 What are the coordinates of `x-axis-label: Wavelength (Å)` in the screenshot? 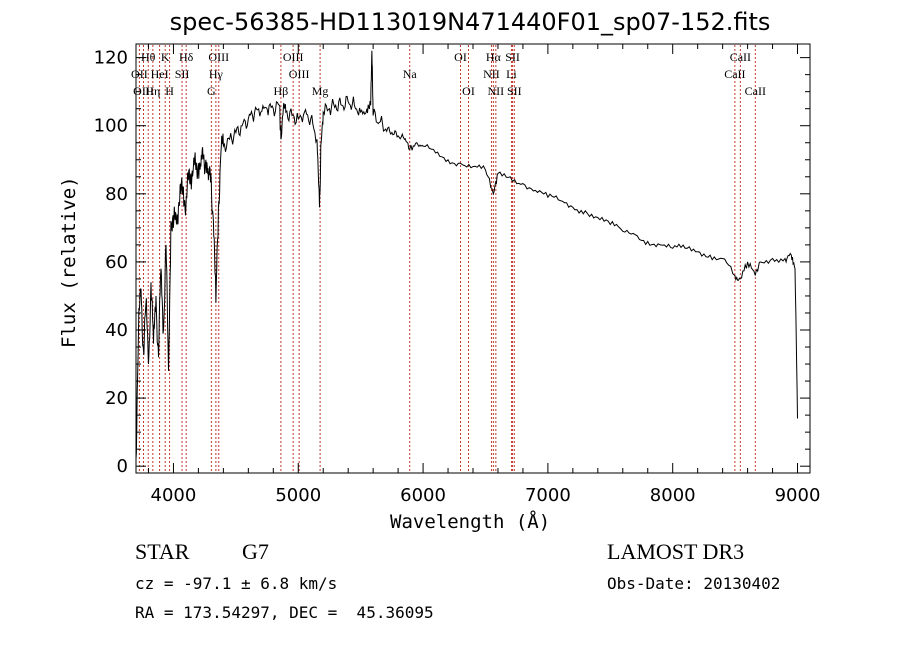 It's located at (470, 522).